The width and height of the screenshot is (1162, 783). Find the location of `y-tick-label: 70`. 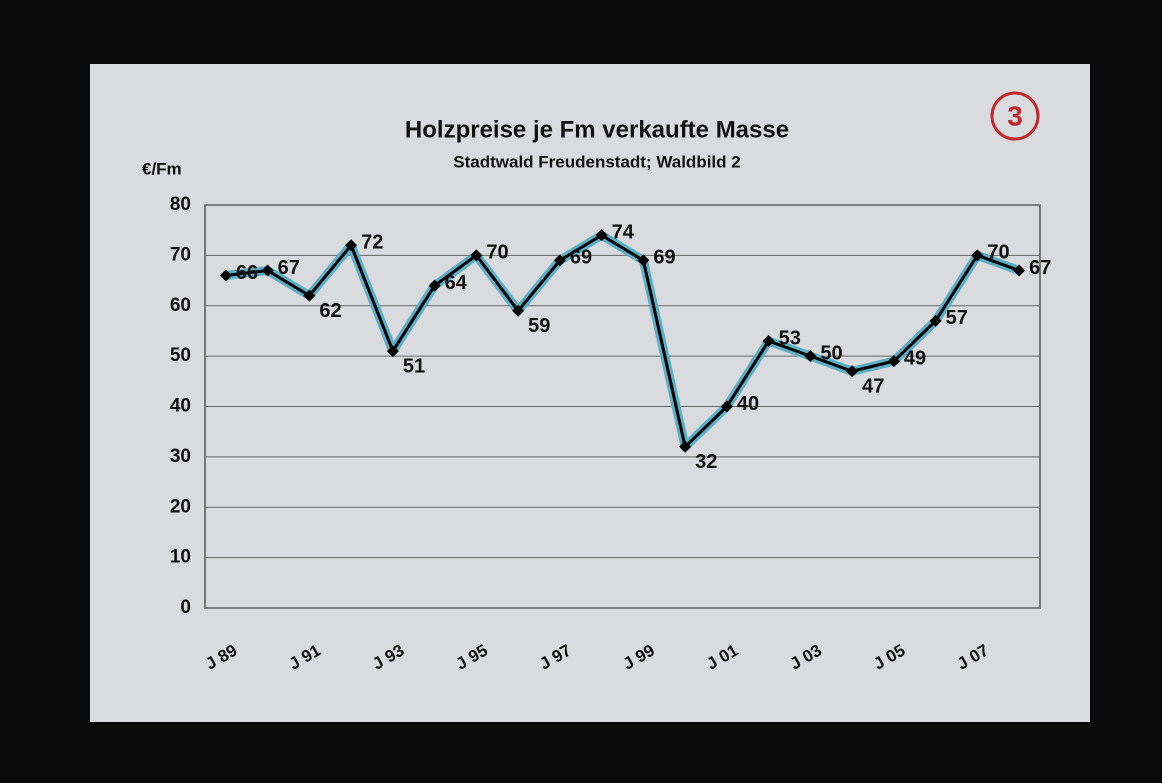

y-tick-label: 70 is located at coordinates (180, 254).